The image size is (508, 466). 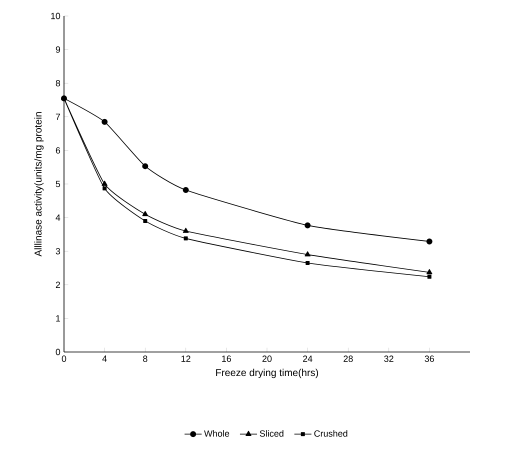 I want to click on legend-label: Crushed, so click(x=331, y=433).